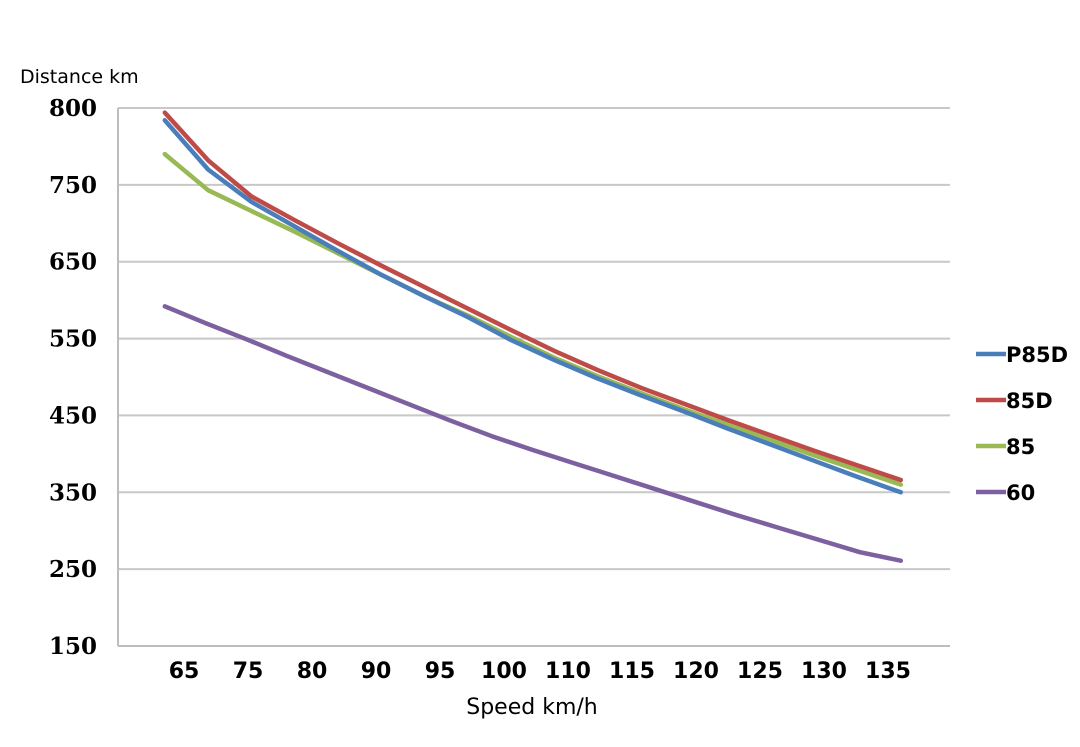 Image resolution: width=1080 pixels, height=747 pixels. What do you see at coordinates (248, 671) in the screenshot?
I see `x-tick-label: 75` at bounding box center [248, 671].